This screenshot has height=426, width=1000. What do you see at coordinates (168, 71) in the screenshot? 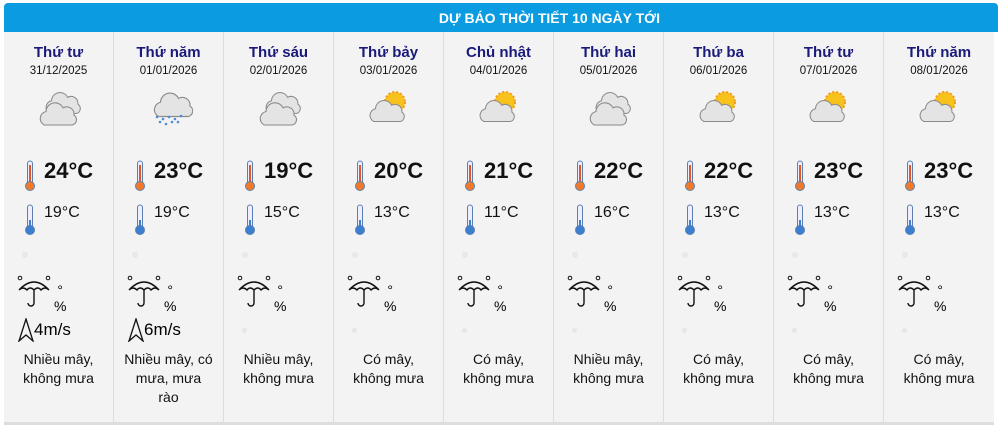
I see `day-date: 01/01/2026` at bounding box center [168, 71].